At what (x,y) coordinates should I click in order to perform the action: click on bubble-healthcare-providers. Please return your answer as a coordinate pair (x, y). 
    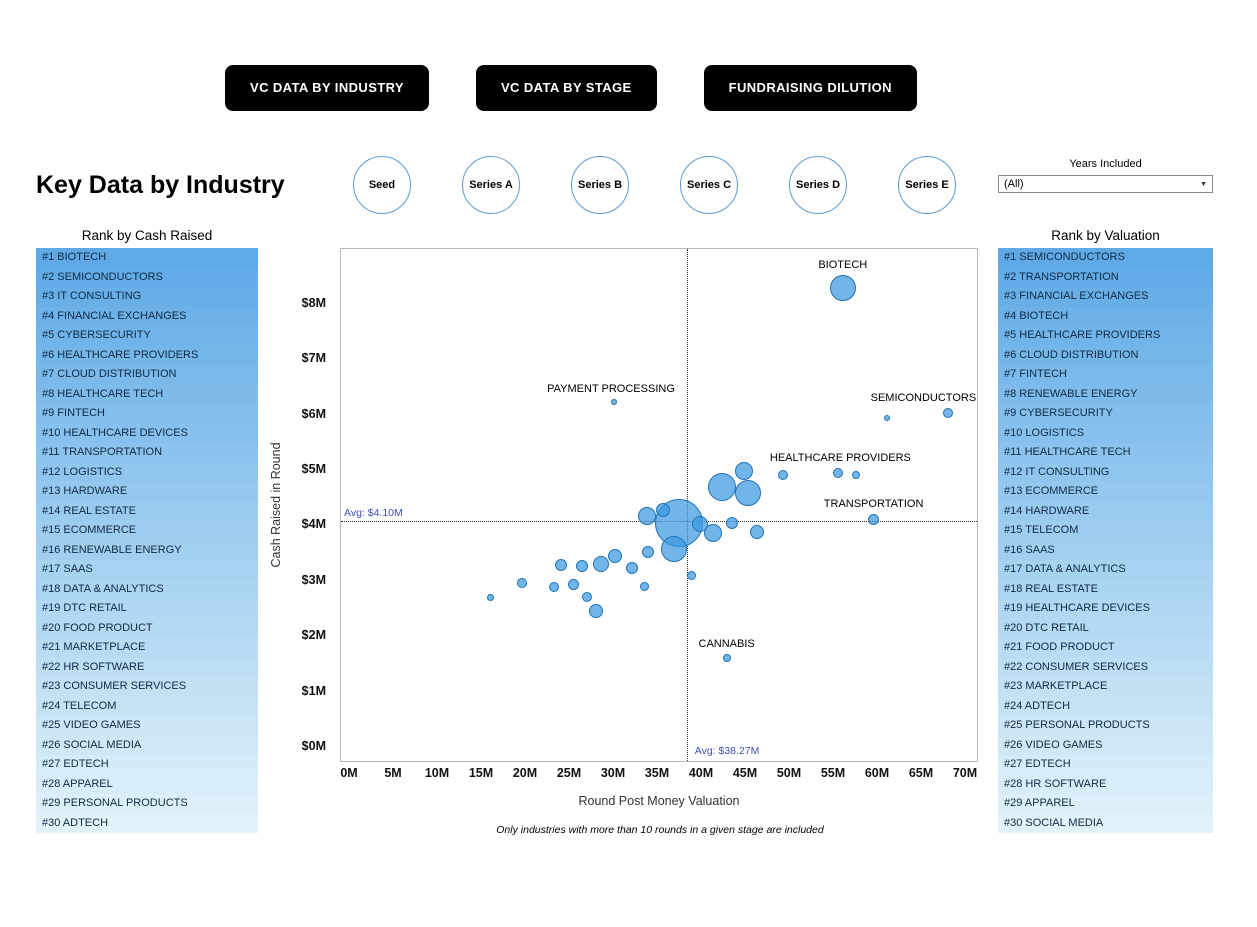
    Looking at the image, I should click on (838, 472).